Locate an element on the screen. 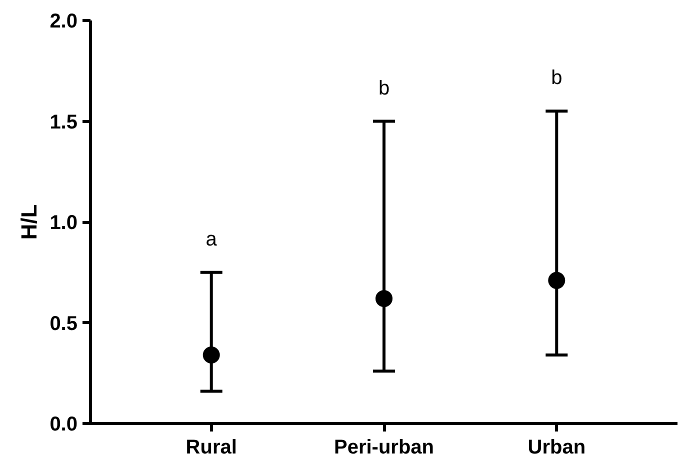 The height and width of the screenshot is (473, 697). y-tick-label: 1.5 is located at coordinates (64, 122).